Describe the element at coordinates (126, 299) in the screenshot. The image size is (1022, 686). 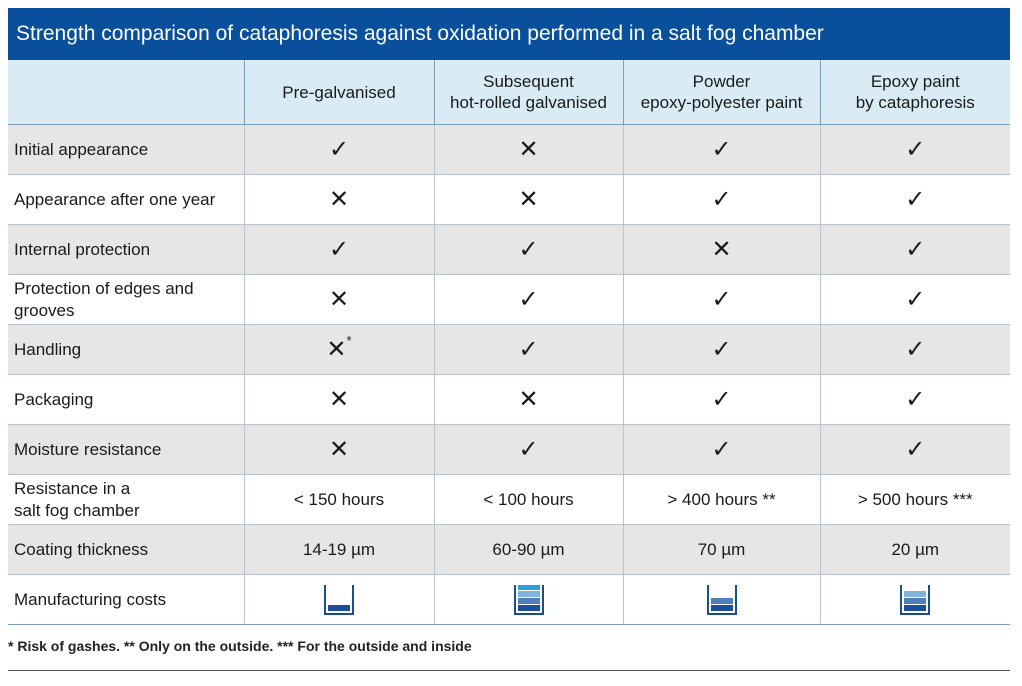
I see `row-label: Protection of edges and grooves` at that location.